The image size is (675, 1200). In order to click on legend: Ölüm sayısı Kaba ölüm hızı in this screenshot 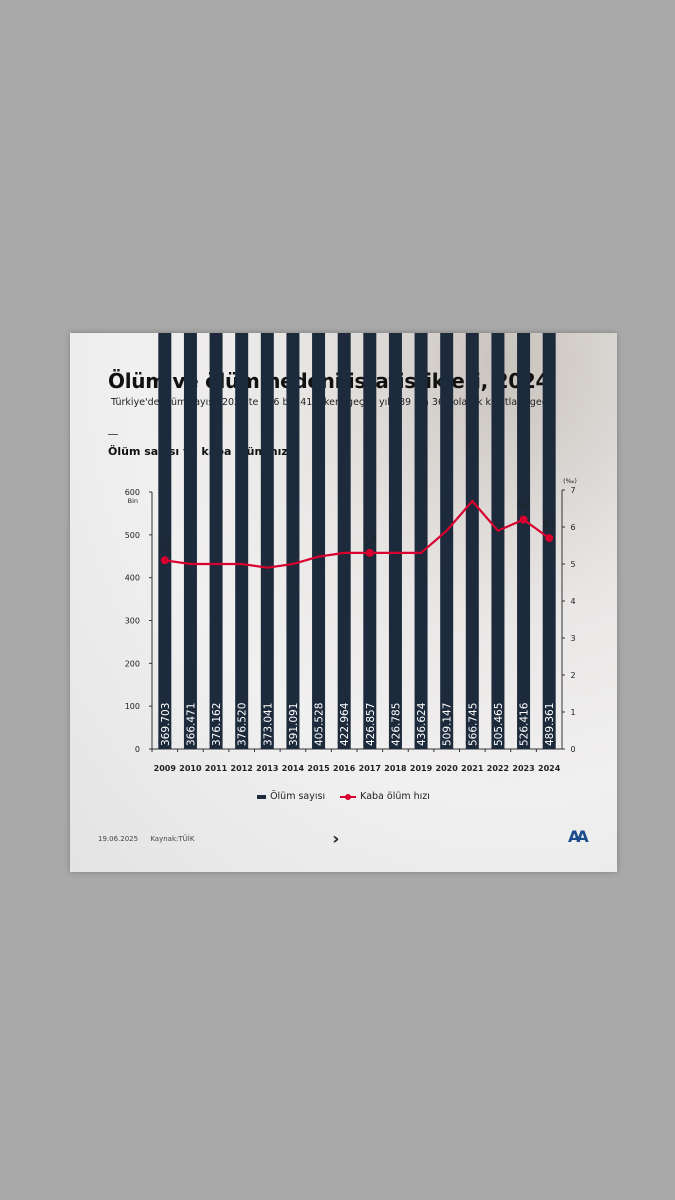, I will do `click(343, 796)`.